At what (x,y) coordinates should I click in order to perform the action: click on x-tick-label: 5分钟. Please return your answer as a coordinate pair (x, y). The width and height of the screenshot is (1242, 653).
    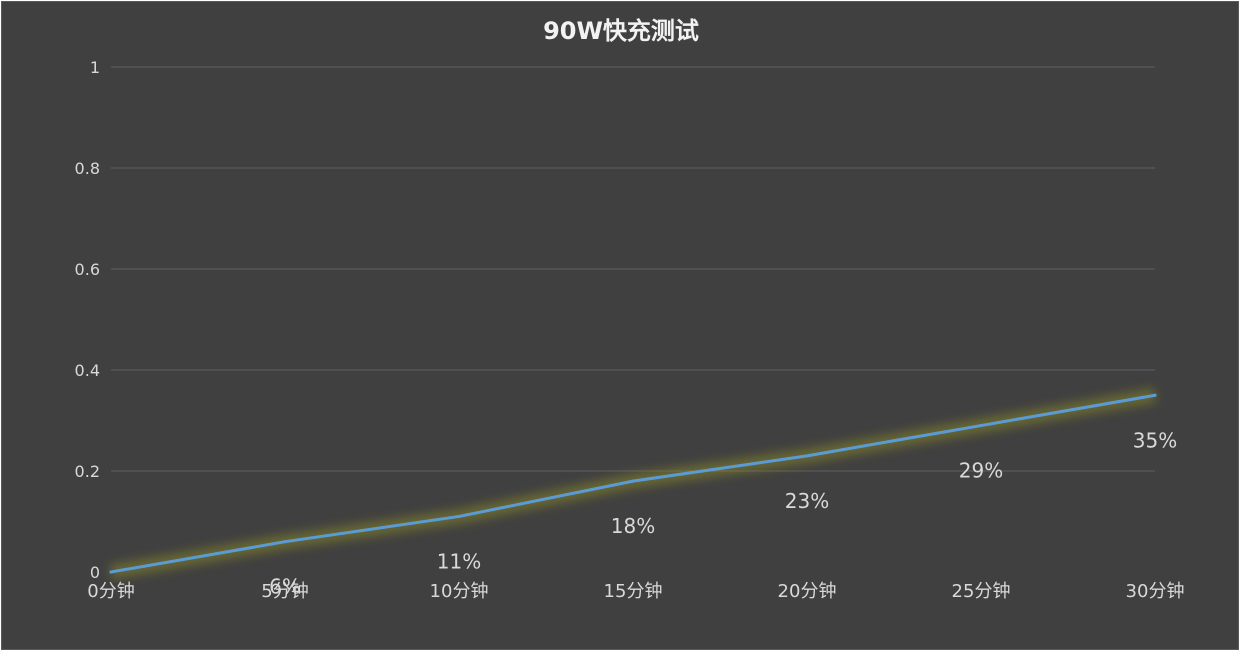
    Looking at the image, I should click on (284, 591).